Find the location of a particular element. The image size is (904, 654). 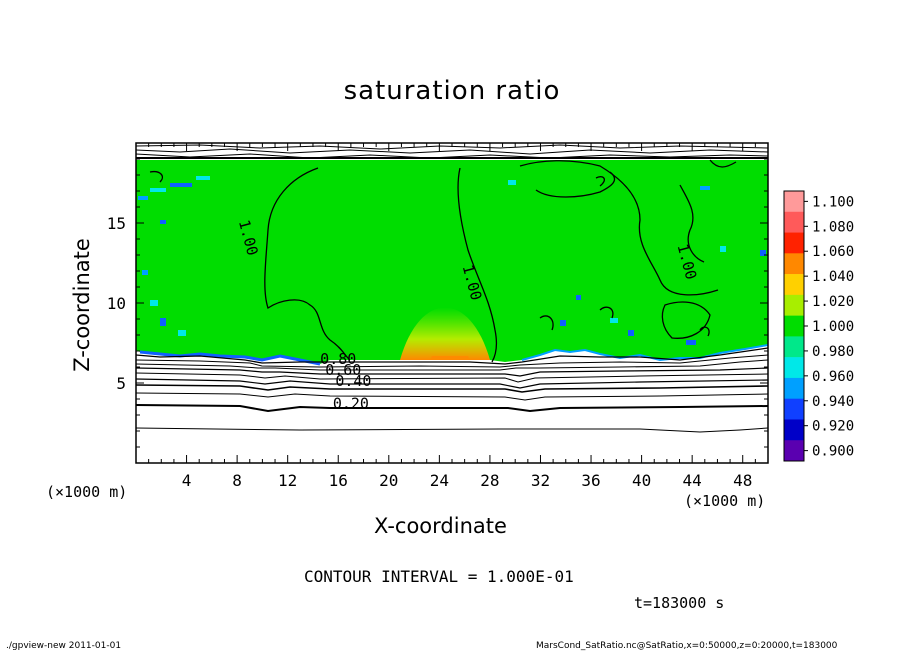

x-tick-label: 16 is located at coordinates (338, 480).